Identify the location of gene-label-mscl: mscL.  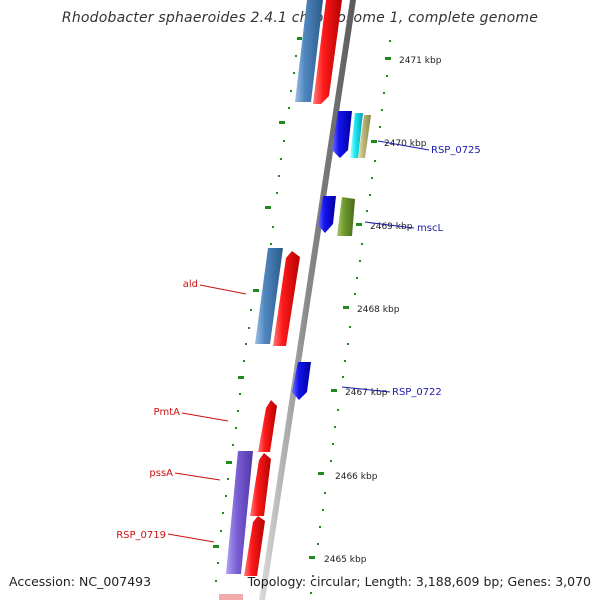
(430, 228).